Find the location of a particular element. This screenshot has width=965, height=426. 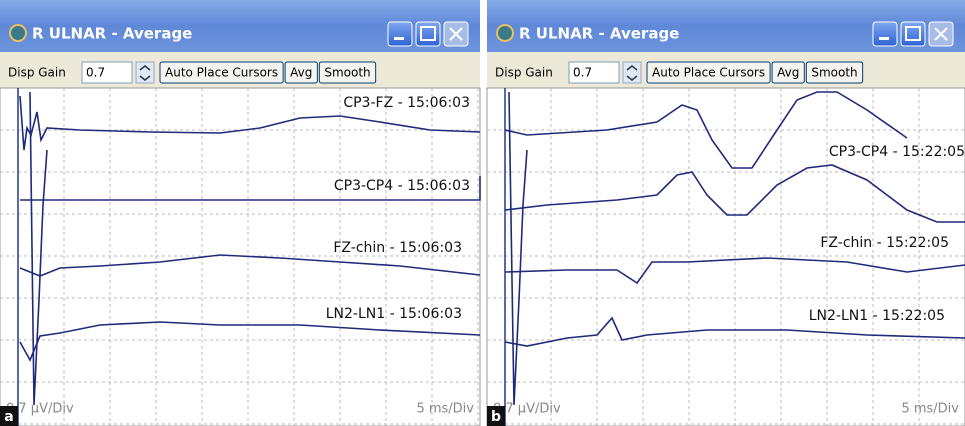

trace-label: FZ-chin - 15:22:05 is located at coordinates (884, 243).